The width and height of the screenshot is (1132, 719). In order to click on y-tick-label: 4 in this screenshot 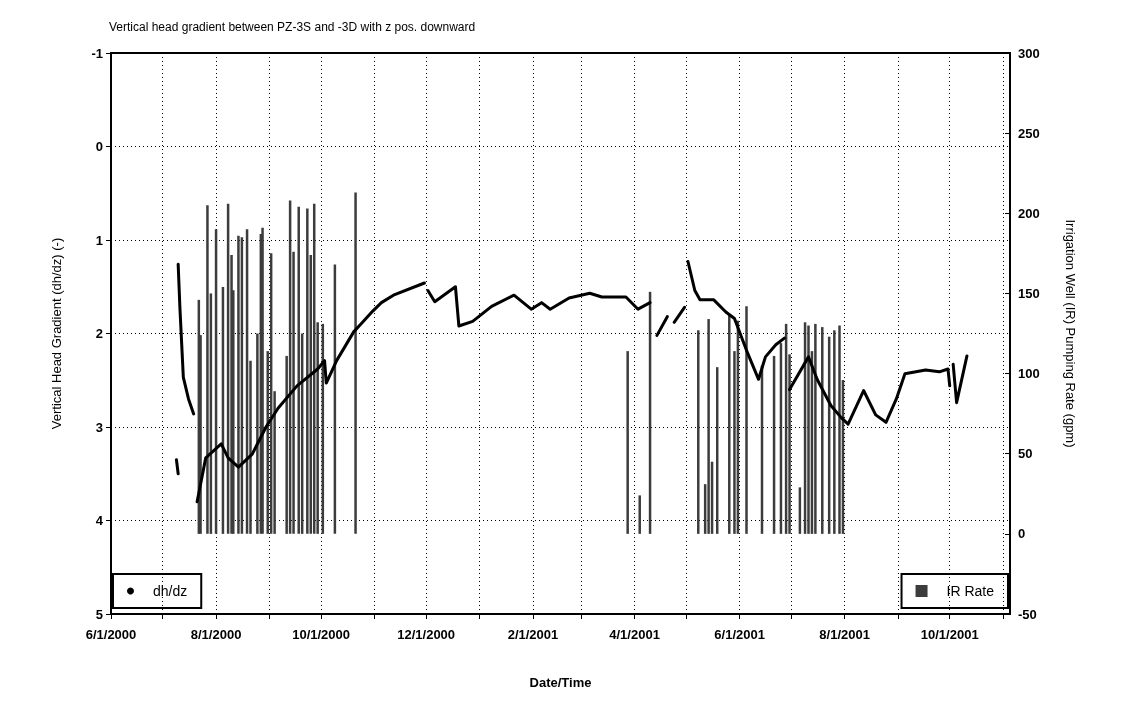, I will do `click(99, 520)`.